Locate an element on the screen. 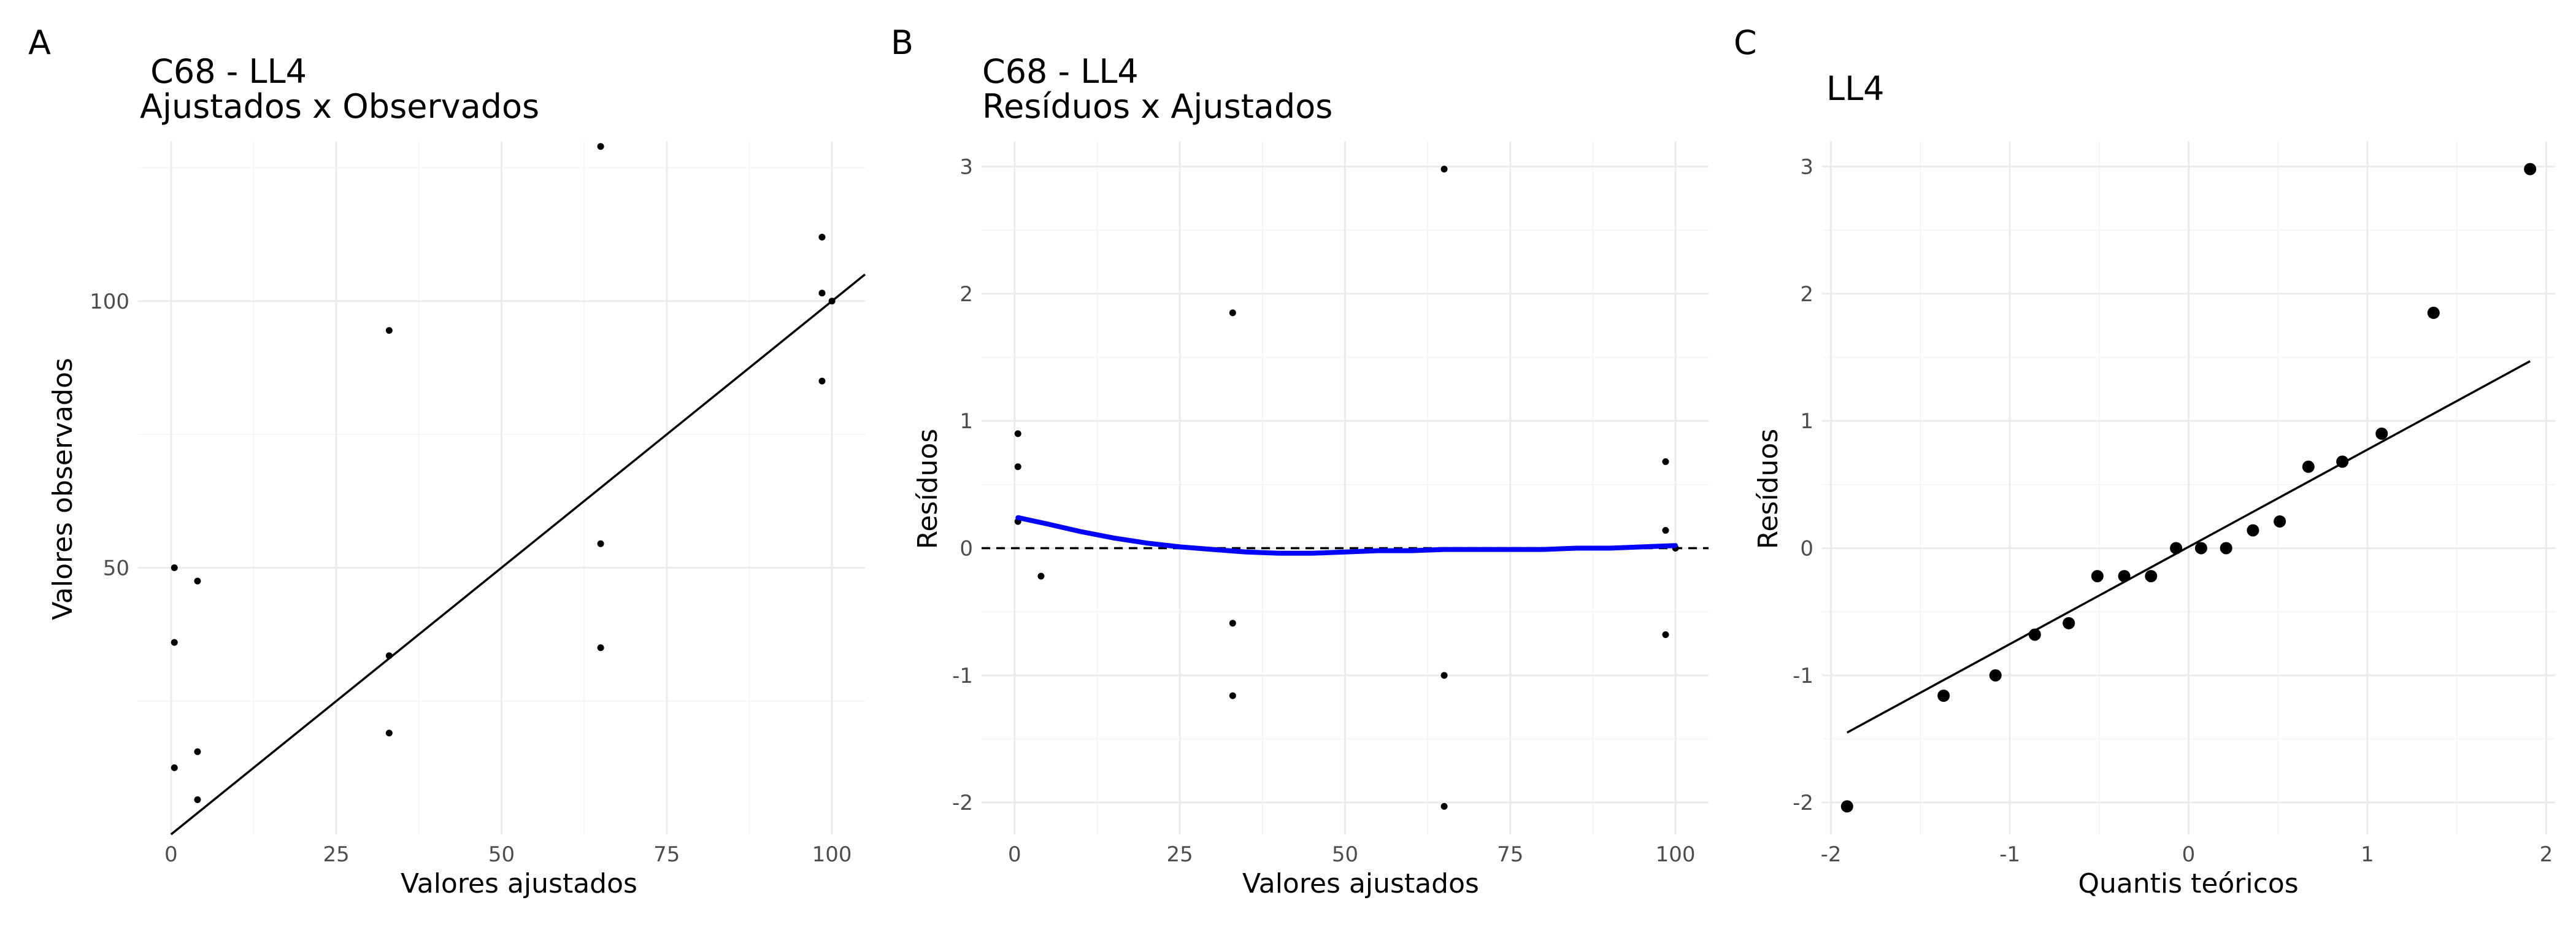 The image size is (2576, 927). panel-a-y-axis-label: Valores observados is located at coordinates (63, 489).